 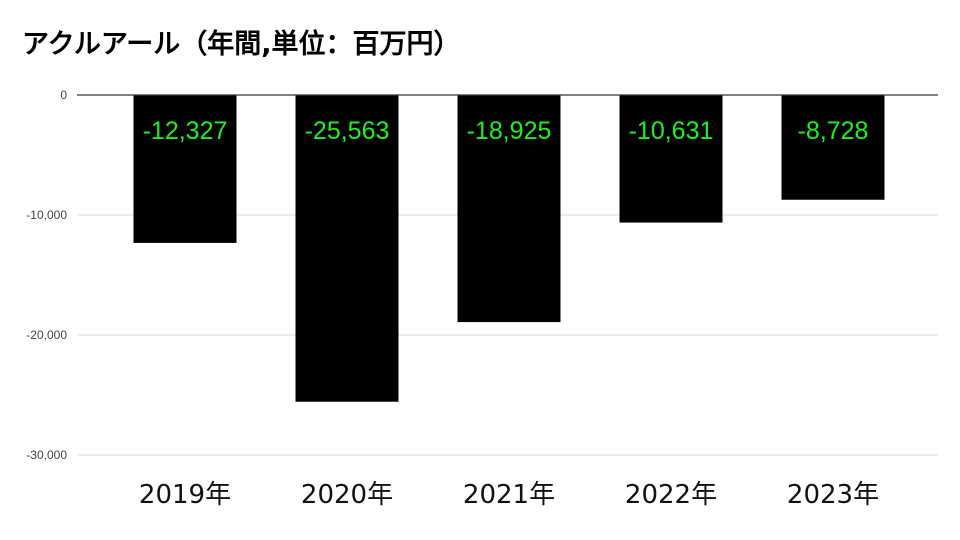 What do you see at coordinates (46, 455) in the screenshot?
I see `y-tick-label: -30,000` at bounding box center [46, 455].